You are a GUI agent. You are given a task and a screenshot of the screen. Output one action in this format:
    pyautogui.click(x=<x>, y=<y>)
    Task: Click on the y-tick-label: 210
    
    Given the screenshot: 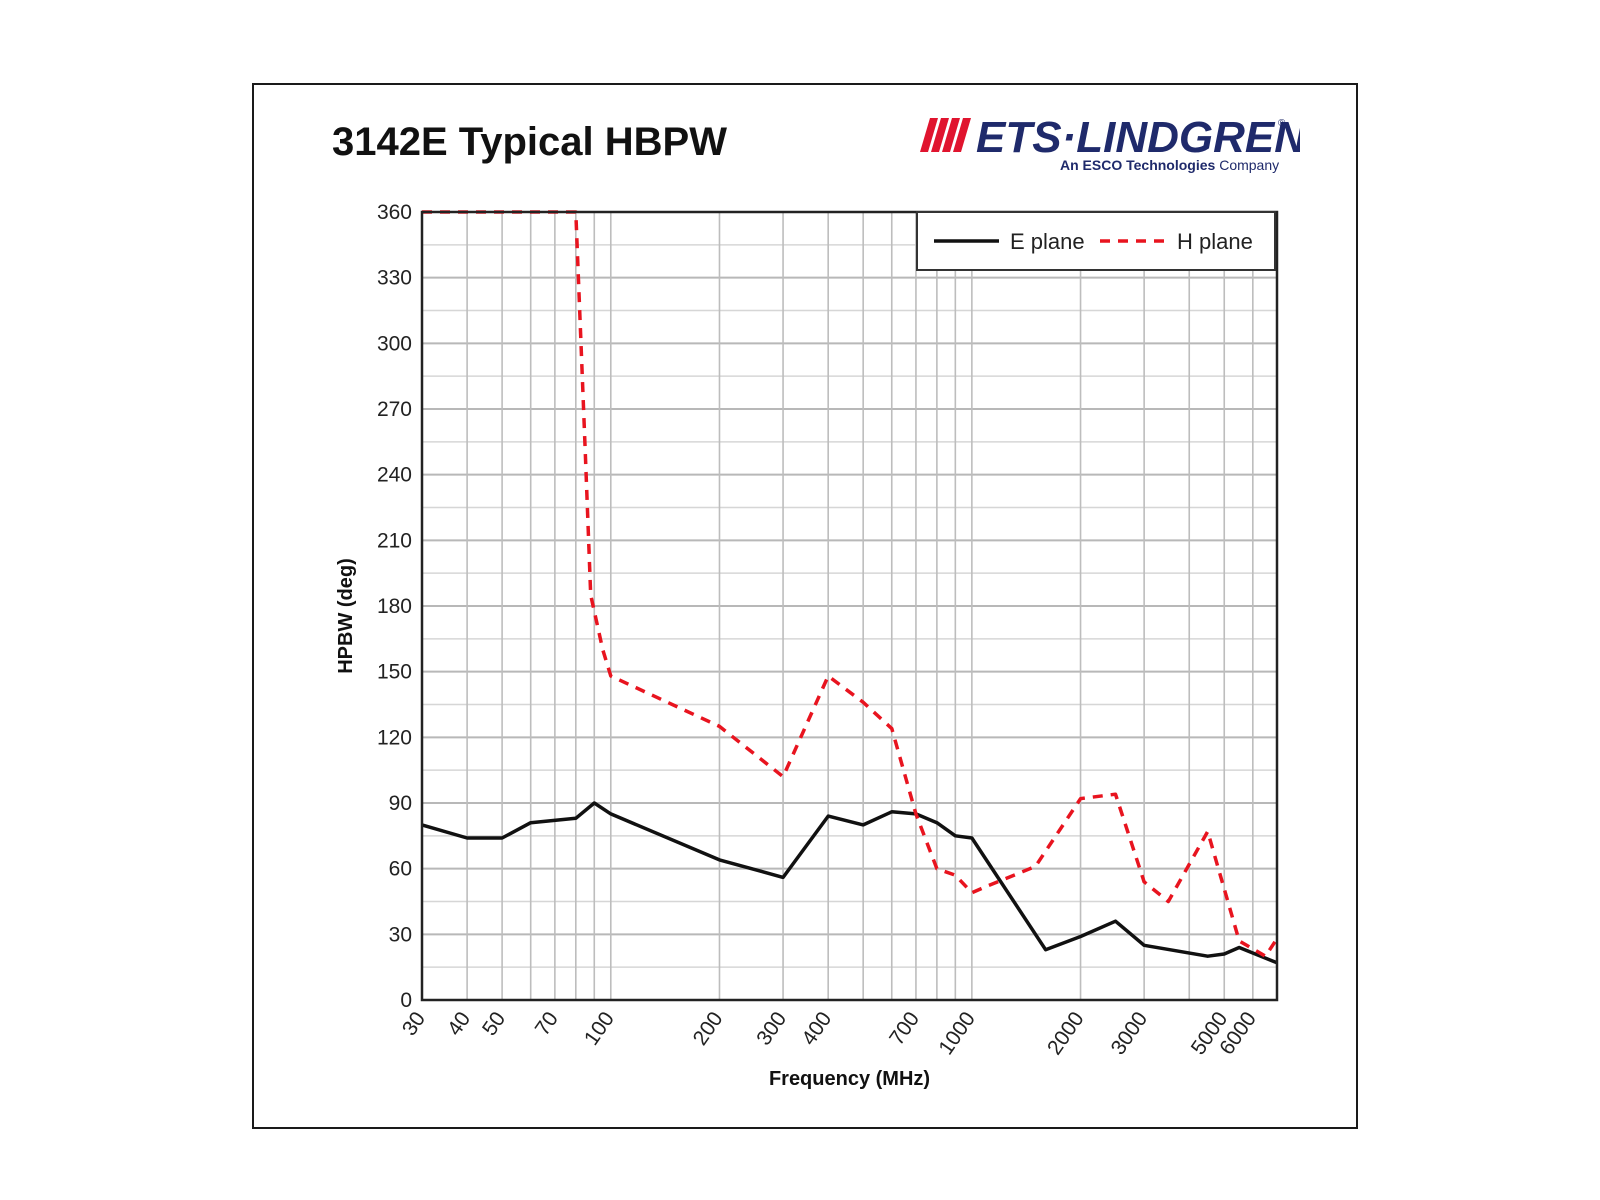 What is the action you would take?
    pyautogui.click(x=394, y=540)
    